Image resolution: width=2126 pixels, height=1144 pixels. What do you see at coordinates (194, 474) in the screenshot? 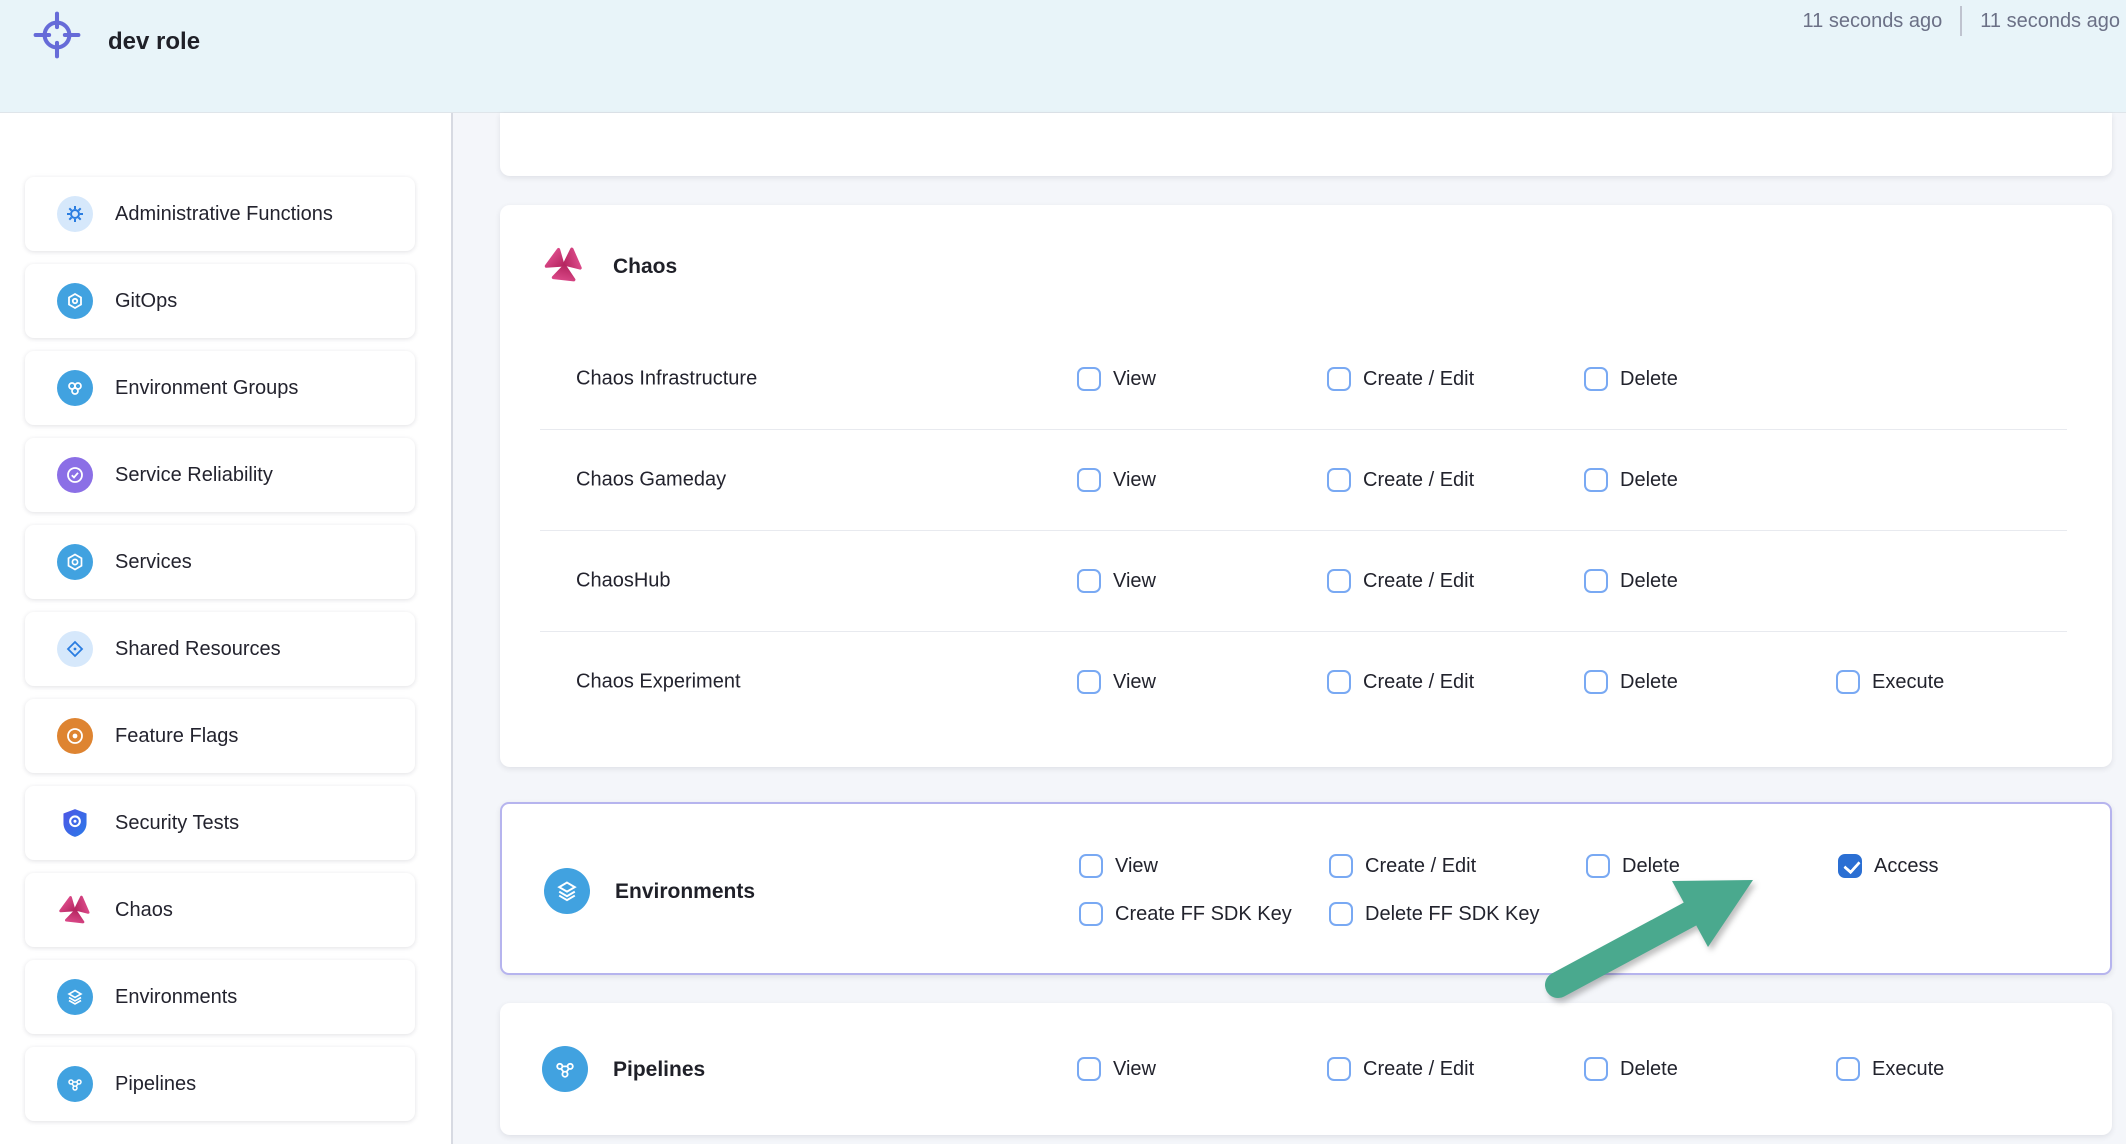
I see `sidebar-item-label: Service Reliability` at bounding box center [194, 474].